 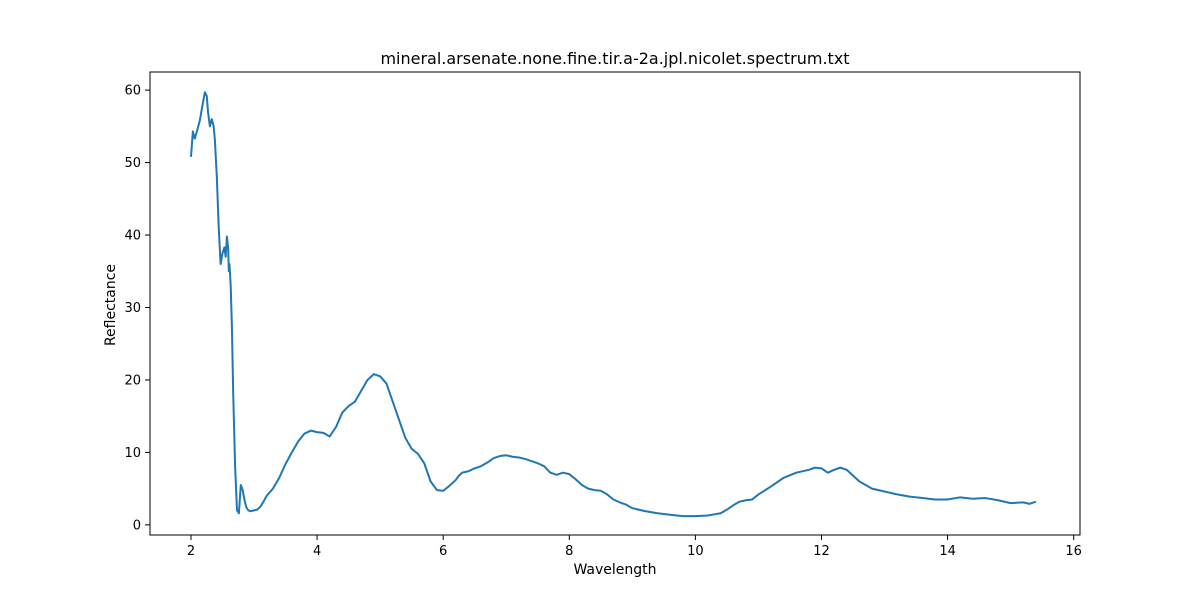 I want to click on x-tick-label: 4, so click(x=317, y=551).